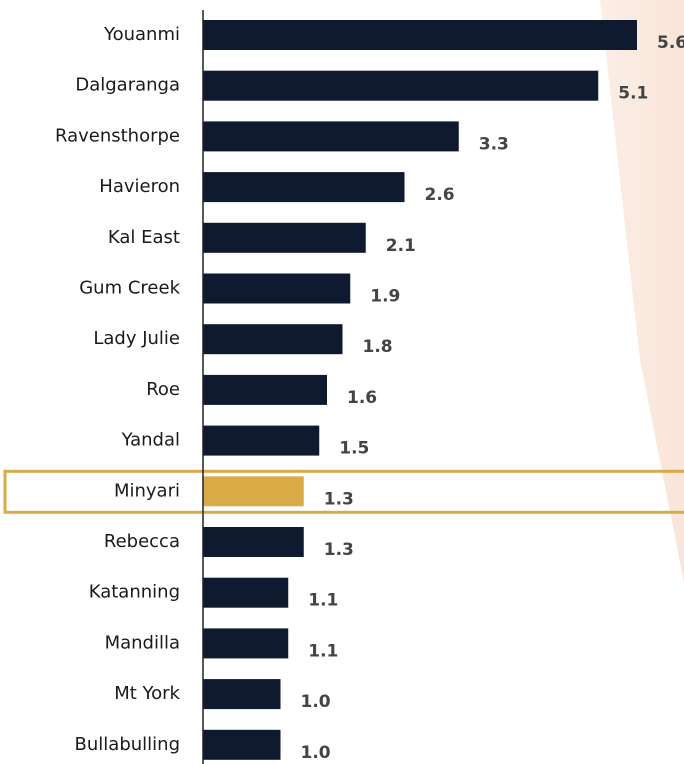 The width and height of the screenshot is (684, 764). I want to click on category-label: Havieron, so click(139, 186).